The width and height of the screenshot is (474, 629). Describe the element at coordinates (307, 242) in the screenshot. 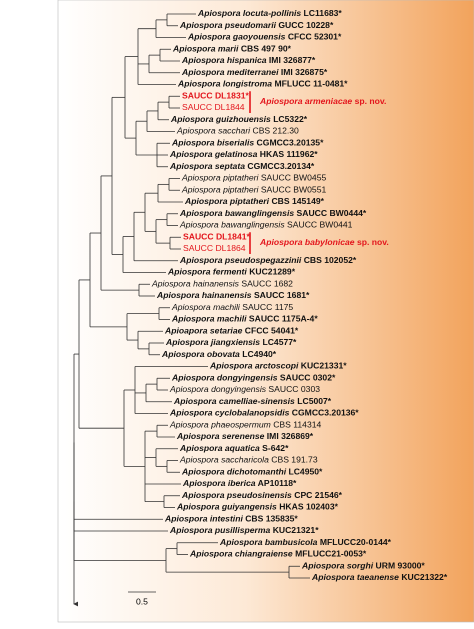

I see `species-name: Apiospora babylonicae` at that location.